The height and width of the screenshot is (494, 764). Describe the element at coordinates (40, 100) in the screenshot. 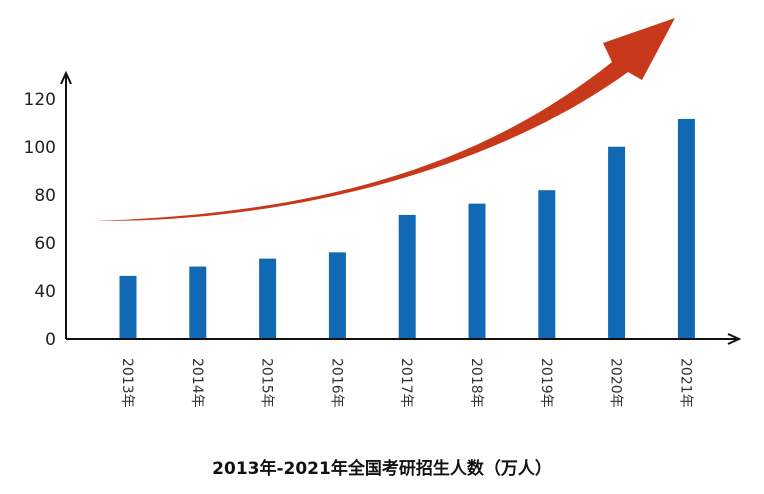

I see `y-tick-label: 120` at that location.